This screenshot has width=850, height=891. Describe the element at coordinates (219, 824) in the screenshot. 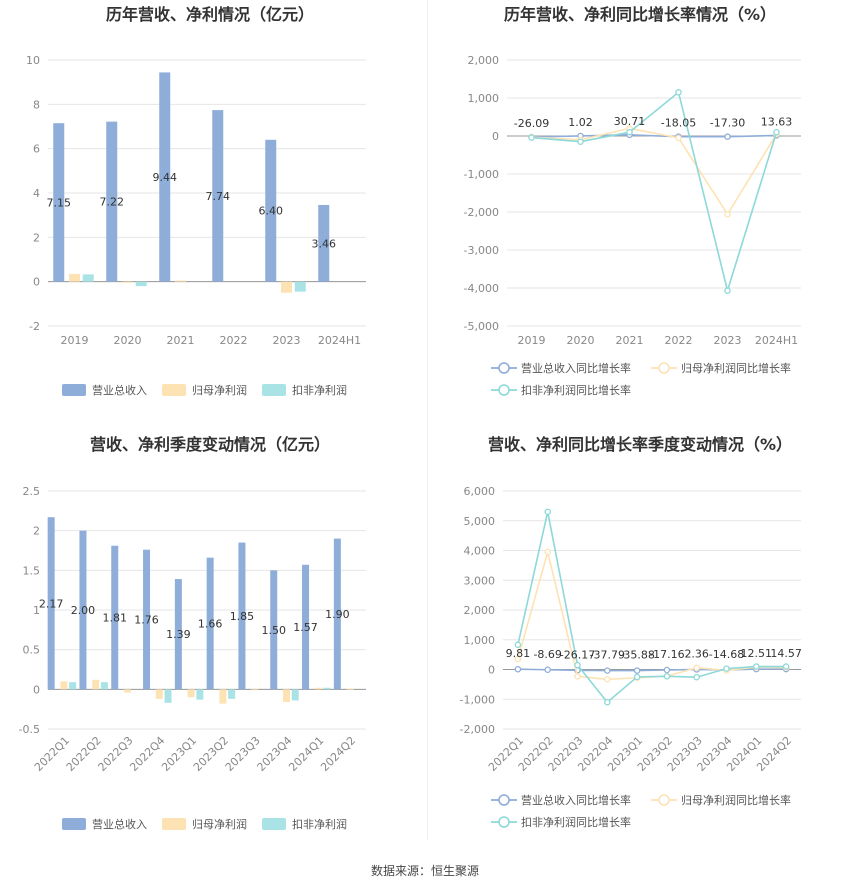

I see `legend-label: 归母净利润` at that location.